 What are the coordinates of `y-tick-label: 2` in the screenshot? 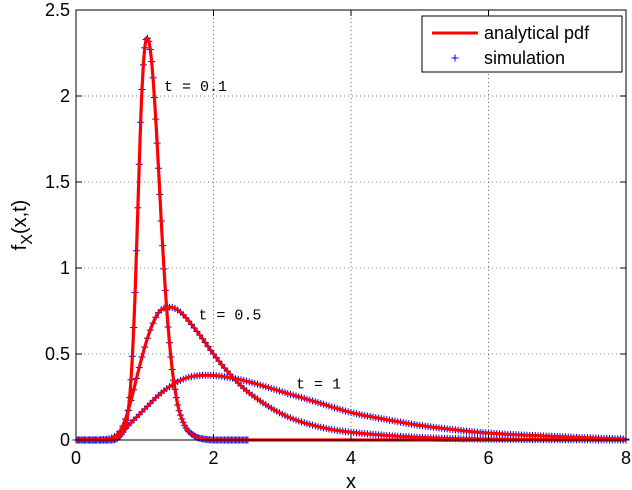 It's located at (65, 96).